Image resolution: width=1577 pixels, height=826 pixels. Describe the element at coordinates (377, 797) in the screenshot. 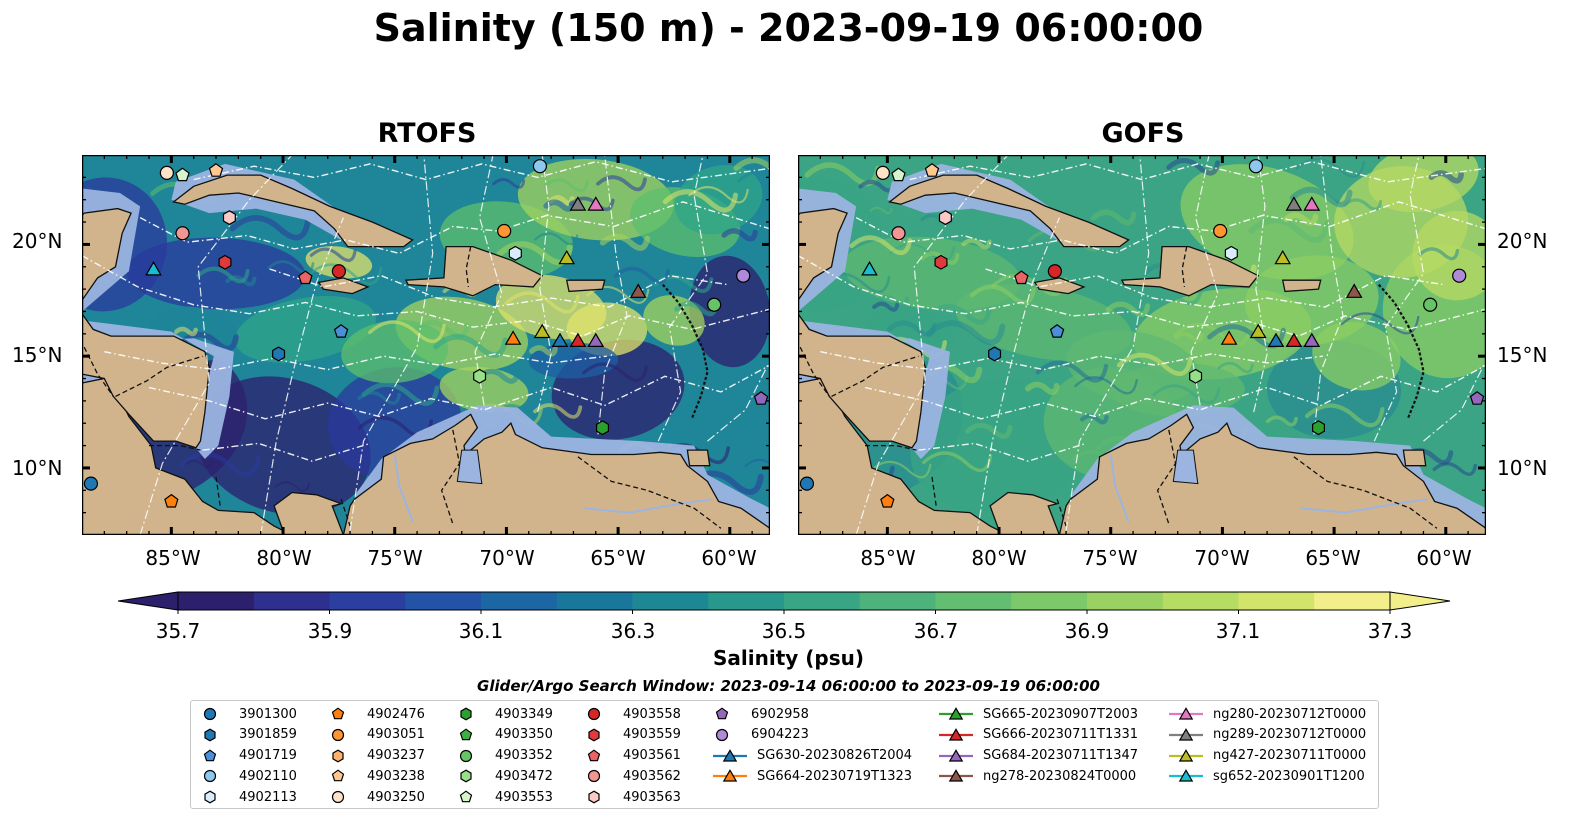

I see `legend-item: 4903250` at that location.